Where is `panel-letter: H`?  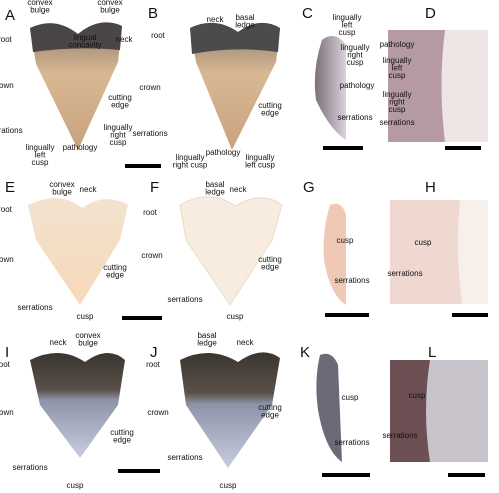 panel-letter: H is located at coordinates (430, 187).